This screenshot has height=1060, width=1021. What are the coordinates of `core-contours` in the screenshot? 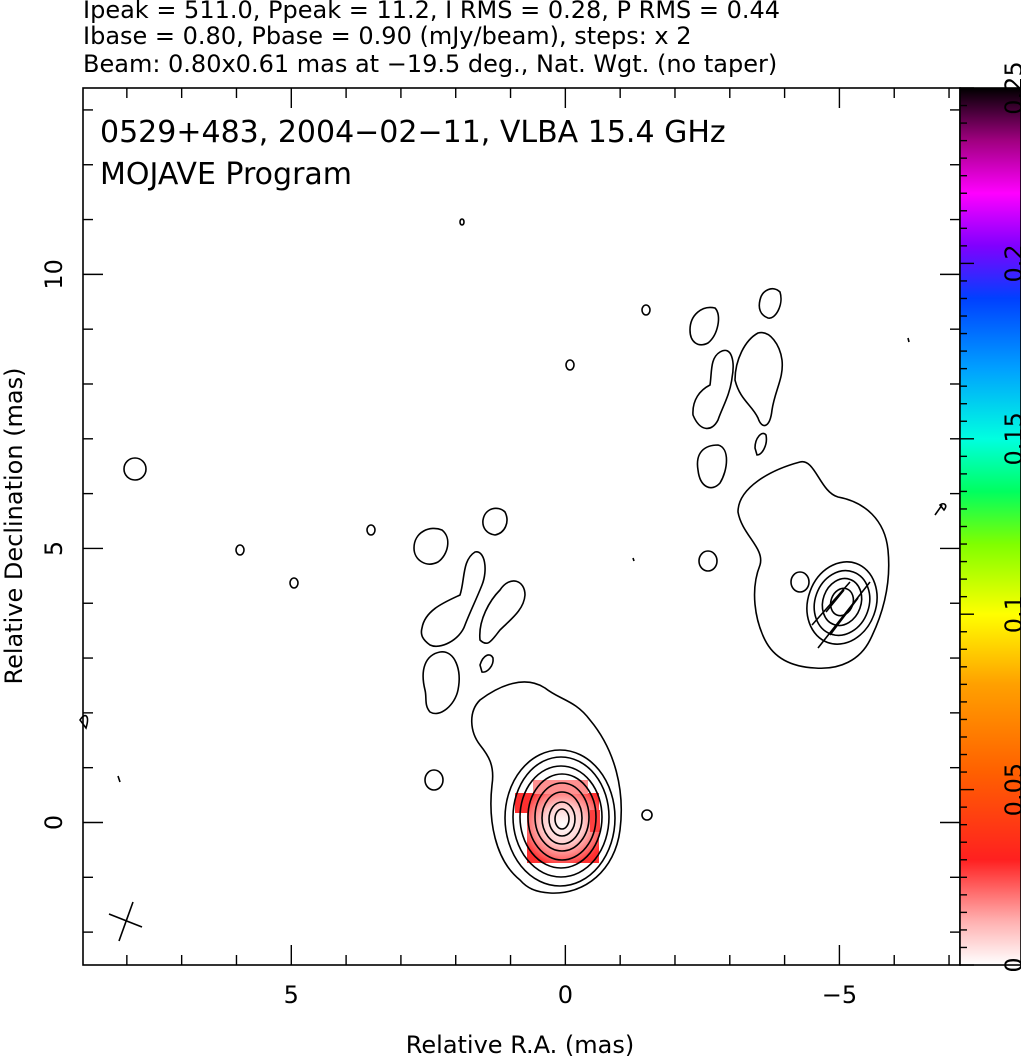 It's located at (560, 818).